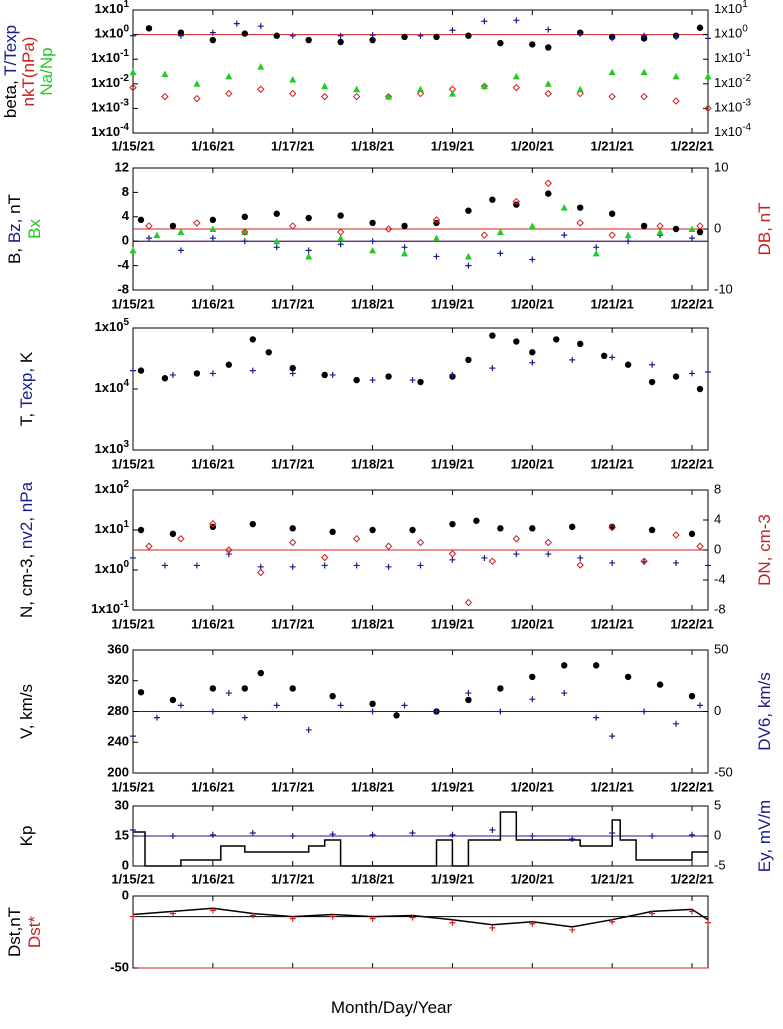 The image size is (783, 1029). I want to click on y-axis-label-beta: Na/Np, so click(46, 71).